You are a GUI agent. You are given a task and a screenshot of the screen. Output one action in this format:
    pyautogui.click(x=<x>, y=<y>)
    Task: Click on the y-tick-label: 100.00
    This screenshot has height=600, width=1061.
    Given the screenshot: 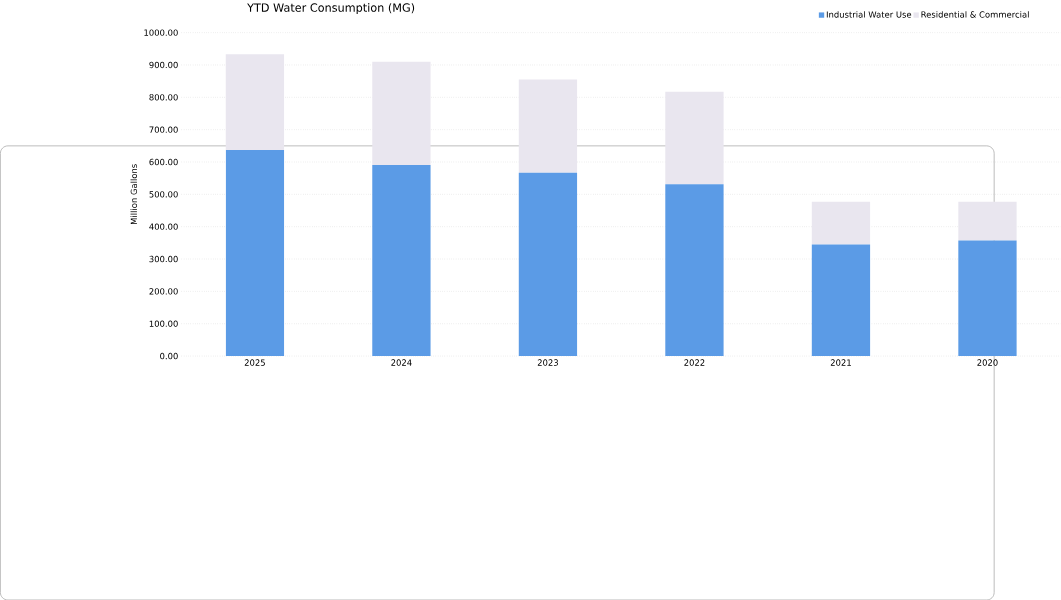 What is the action you would take?
    pyautogui.click(x=163, y=323)
    